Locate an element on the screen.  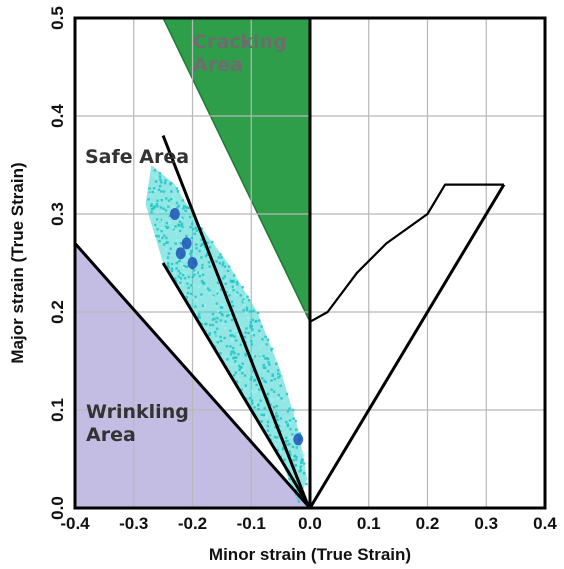
x-tick-label: 0.2 is located at coordinates (428, 523).